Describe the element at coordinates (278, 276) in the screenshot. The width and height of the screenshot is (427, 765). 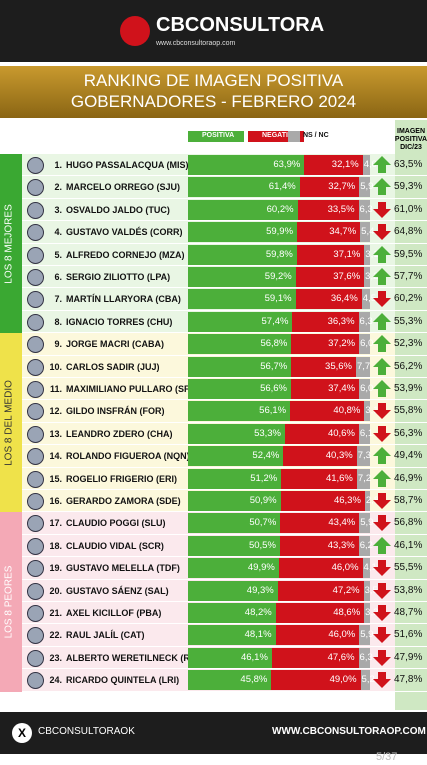
I see `bar-label: 59,2%` at that location.